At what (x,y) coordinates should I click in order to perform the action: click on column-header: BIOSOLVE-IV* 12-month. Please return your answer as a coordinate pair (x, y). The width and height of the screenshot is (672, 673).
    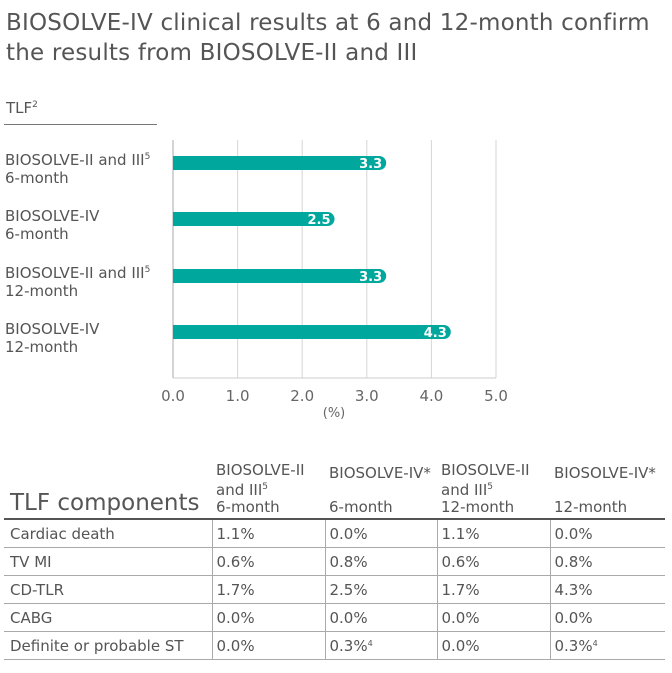
    Looking at the image, I should click on (605, 490).